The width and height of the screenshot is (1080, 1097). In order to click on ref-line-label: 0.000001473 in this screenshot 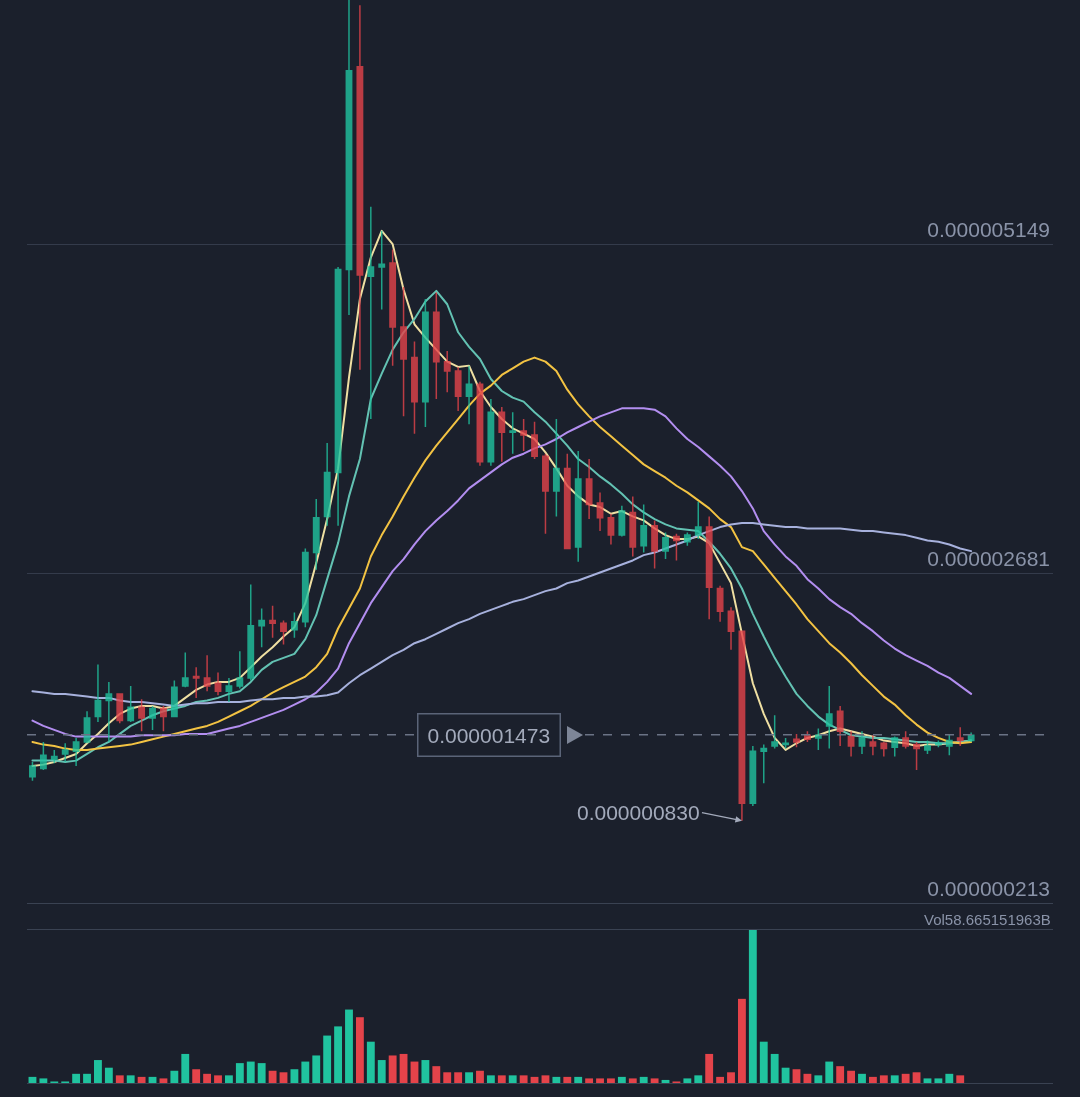, I will do `click(489, 735)`.